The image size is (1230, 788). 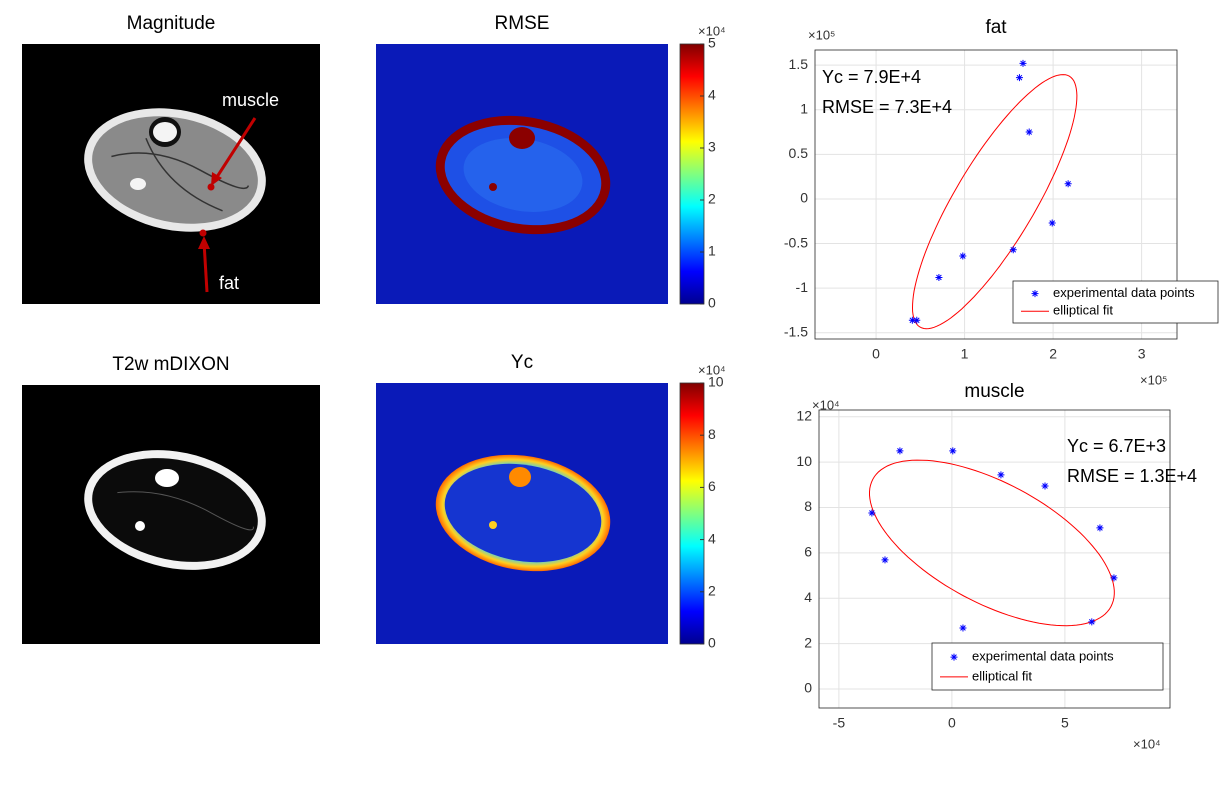 What do you see at coordinates (839, 723) in the screenshot?
I see `x-tick-label: -5` at bounding box center [839, 723].